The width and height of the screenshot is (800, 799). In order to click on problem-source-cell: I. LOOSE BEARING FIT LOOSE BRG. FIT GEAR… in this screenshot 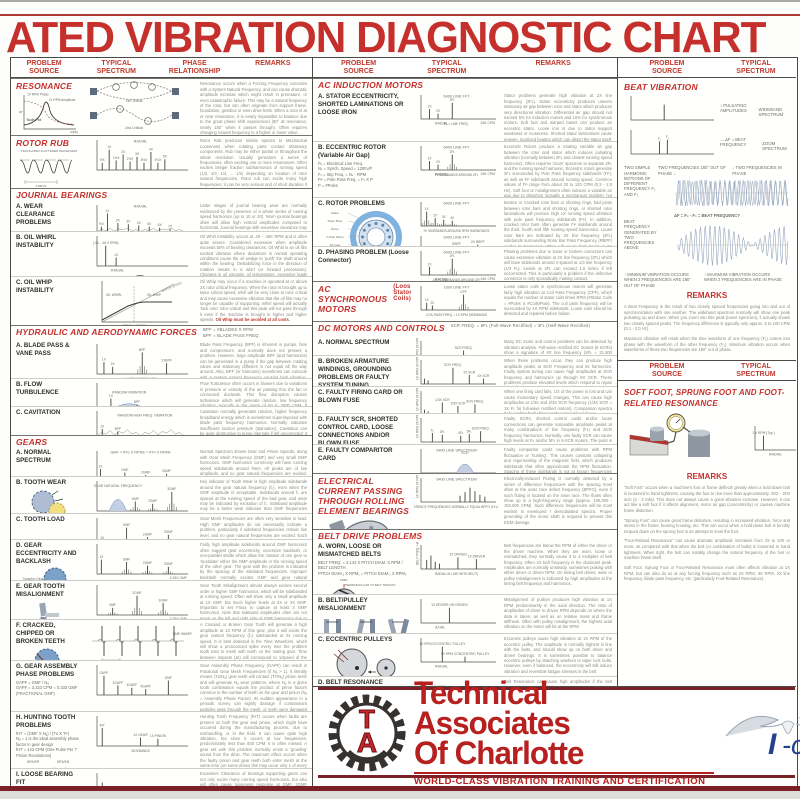, I will do `click(47, 777)`.